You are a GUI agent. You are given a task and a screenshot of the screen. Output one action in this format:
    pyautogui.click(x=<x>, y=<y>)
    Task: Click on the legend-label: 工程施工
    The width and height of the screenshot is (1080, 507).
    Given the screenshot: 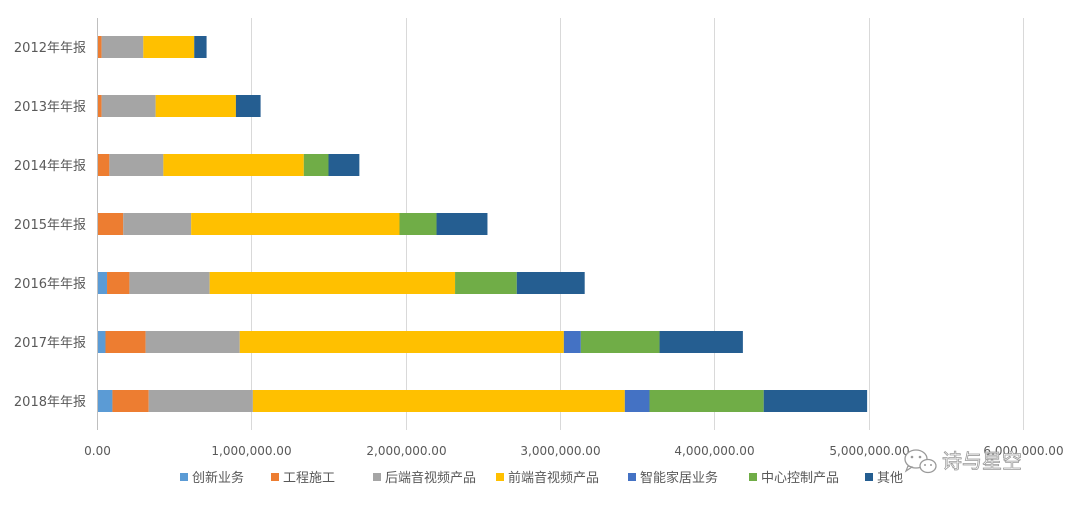 What is the action you would take?
    pyautogui.click(x=309, y=478)
    